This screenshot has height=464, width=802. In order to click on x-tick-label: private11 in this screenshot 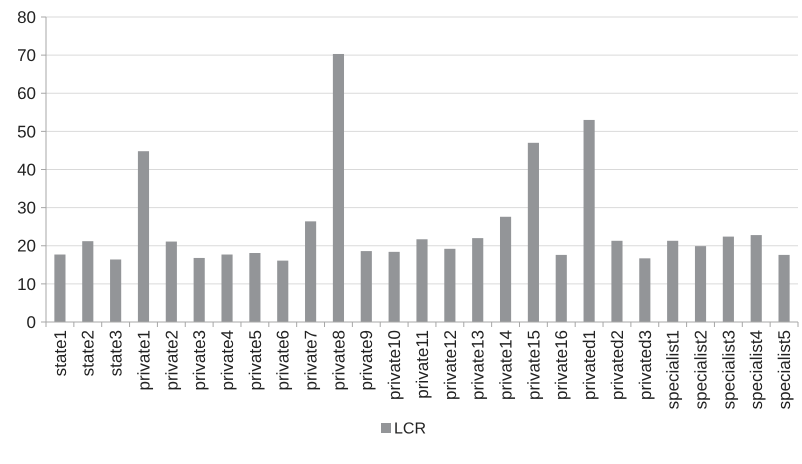, I will do `click(422, 364)`.